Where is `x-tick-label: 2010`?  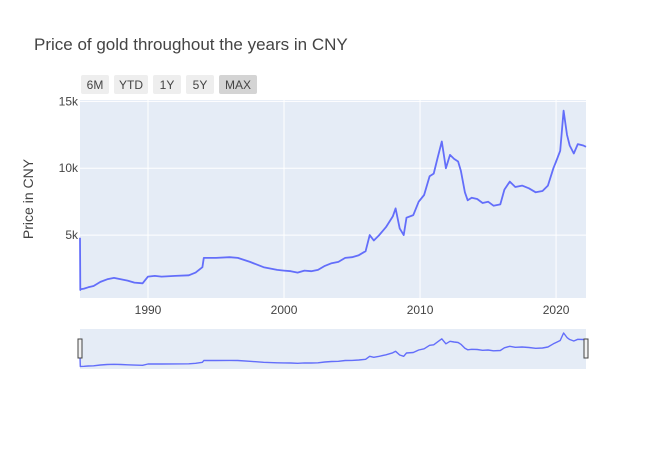 x-tick-label: 2010 is located at coordinates (420, 310).